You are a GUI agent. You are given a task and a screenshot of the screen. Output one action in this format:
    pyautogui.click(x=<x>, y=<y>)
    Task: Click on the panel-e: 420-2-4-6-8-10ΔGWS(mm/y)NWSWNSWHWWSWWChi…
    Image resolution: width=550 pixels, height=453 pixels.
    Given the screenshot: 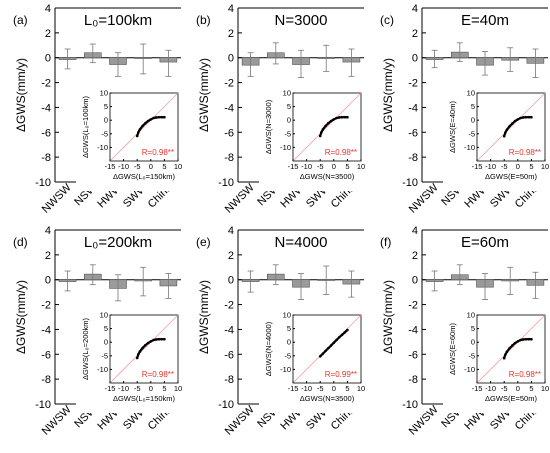 What is the action you would take?
    pyautogui.click(x=281, y=331)
    